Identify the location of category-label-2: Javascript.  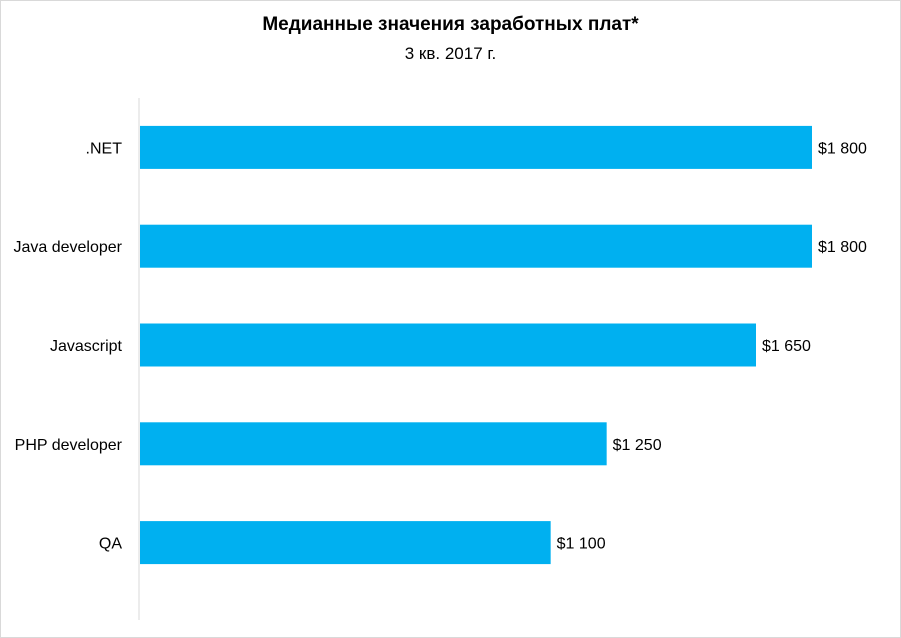
(86, 346).